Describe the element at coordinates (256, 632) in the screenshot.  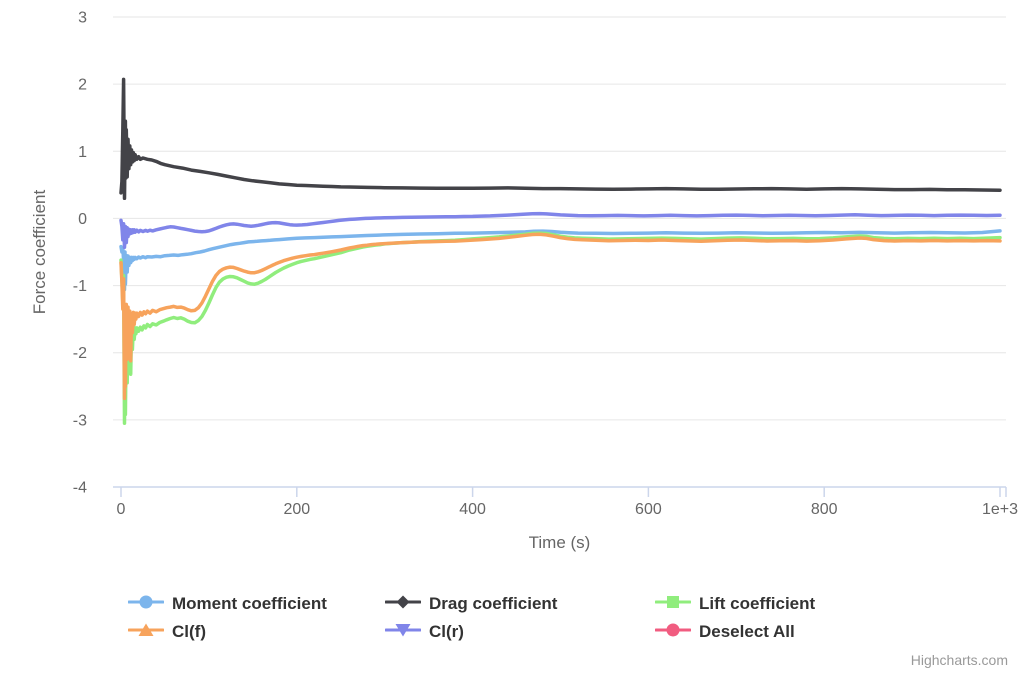
I see `legend-item-cl-f: Cl(f)` at that location.